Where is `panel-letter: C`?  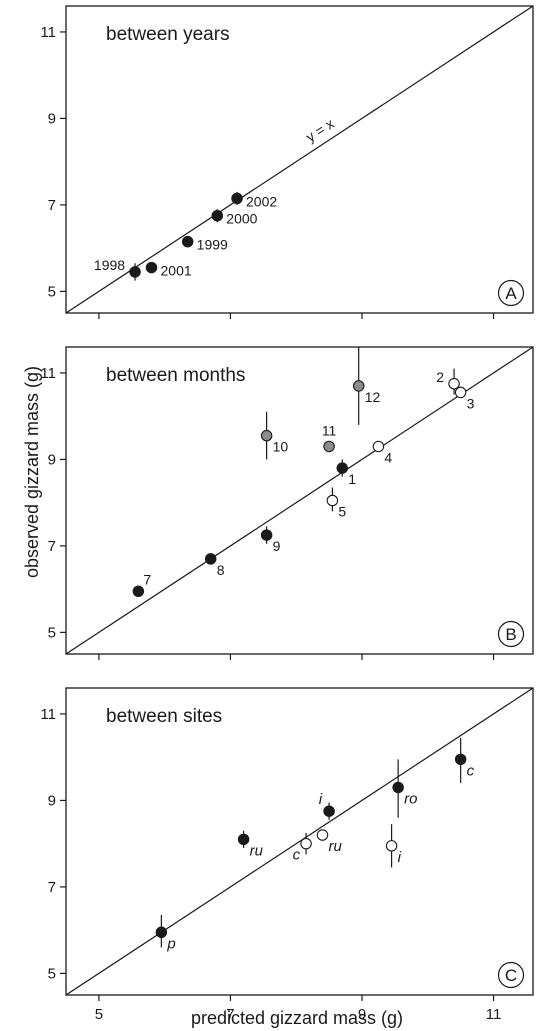
panel-letter: C is located at coordinates (511, 975).